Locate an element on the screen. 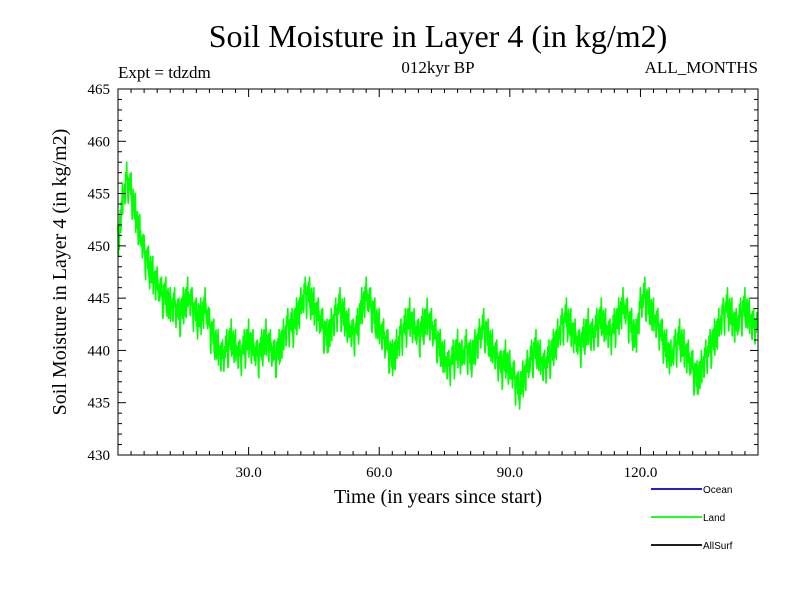 The height and width of the screenshot is (600, 800). y-tick-label: 445 is located at coordinates (99, 299).